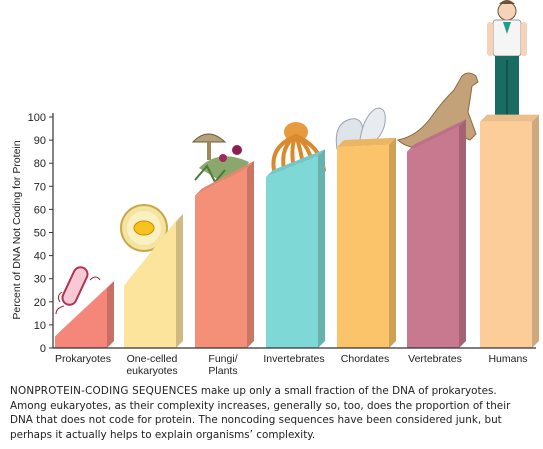 This screenshot has width=543, height=449. Describe the element at coordinates (78, 290) in the screenshot. I see `bacterium-icon` at that location.